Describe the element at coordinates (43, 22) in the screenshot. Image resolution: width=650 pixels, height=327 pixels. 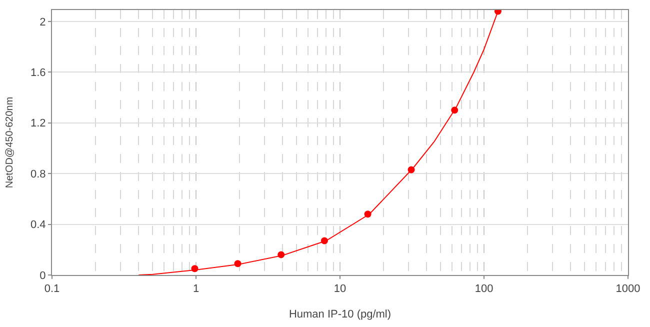
I see `y-tick-label: 2` at that location.